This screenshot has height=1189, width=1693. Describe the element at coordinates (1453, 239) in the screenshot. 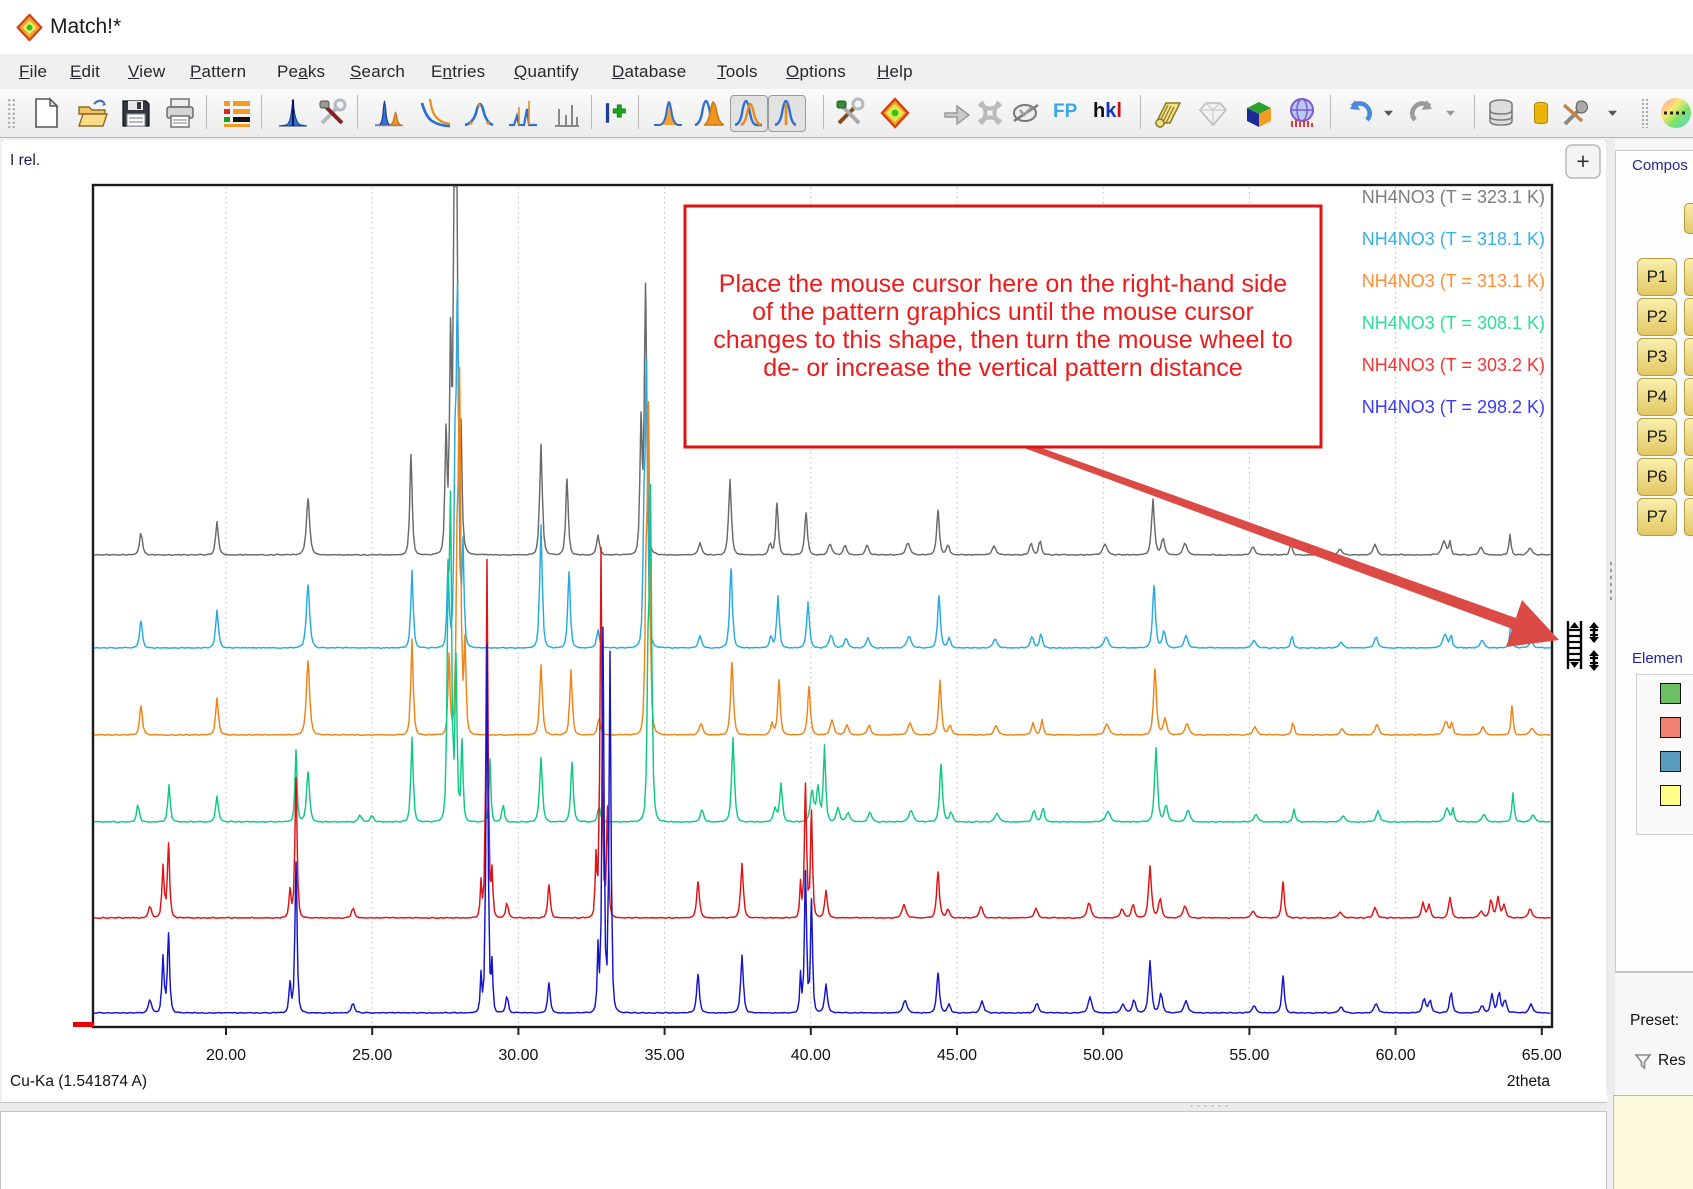

I see `svg-text: NH4NO3 (T = 318.1 K)` at that location.